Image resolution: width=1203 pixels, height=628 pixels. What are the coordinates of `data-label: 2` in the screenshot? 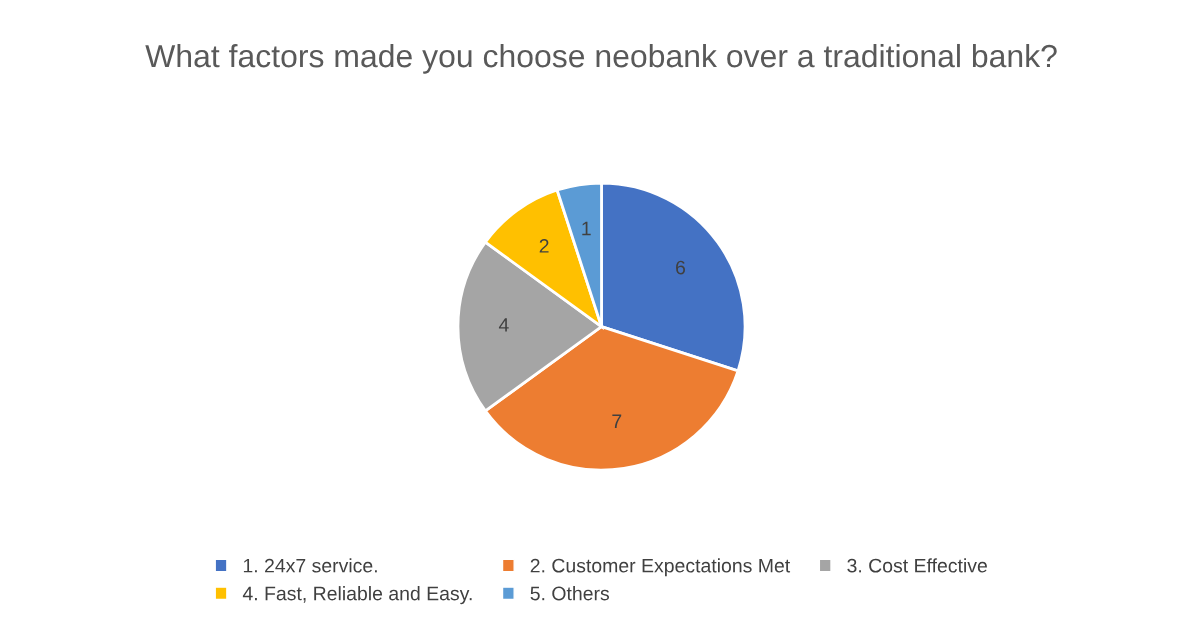 It's located at (544, 246).